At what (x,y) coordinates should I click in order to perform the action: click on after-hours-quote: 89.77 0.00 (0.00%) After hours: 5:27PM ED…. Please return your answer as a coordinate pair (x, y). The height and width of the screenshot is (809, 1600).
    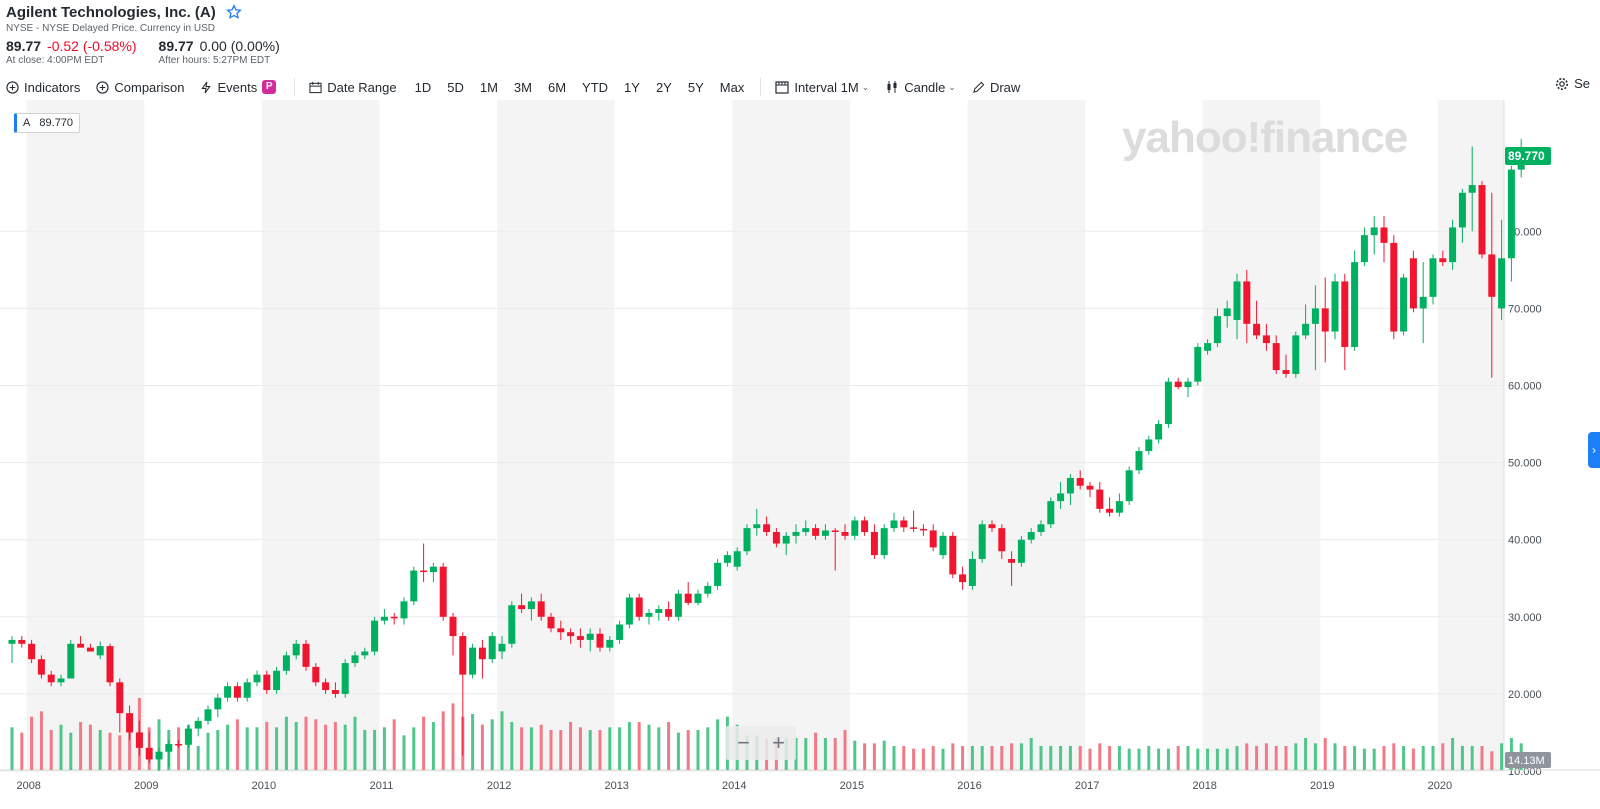
    Looking at the image, I should click on (219, 52).